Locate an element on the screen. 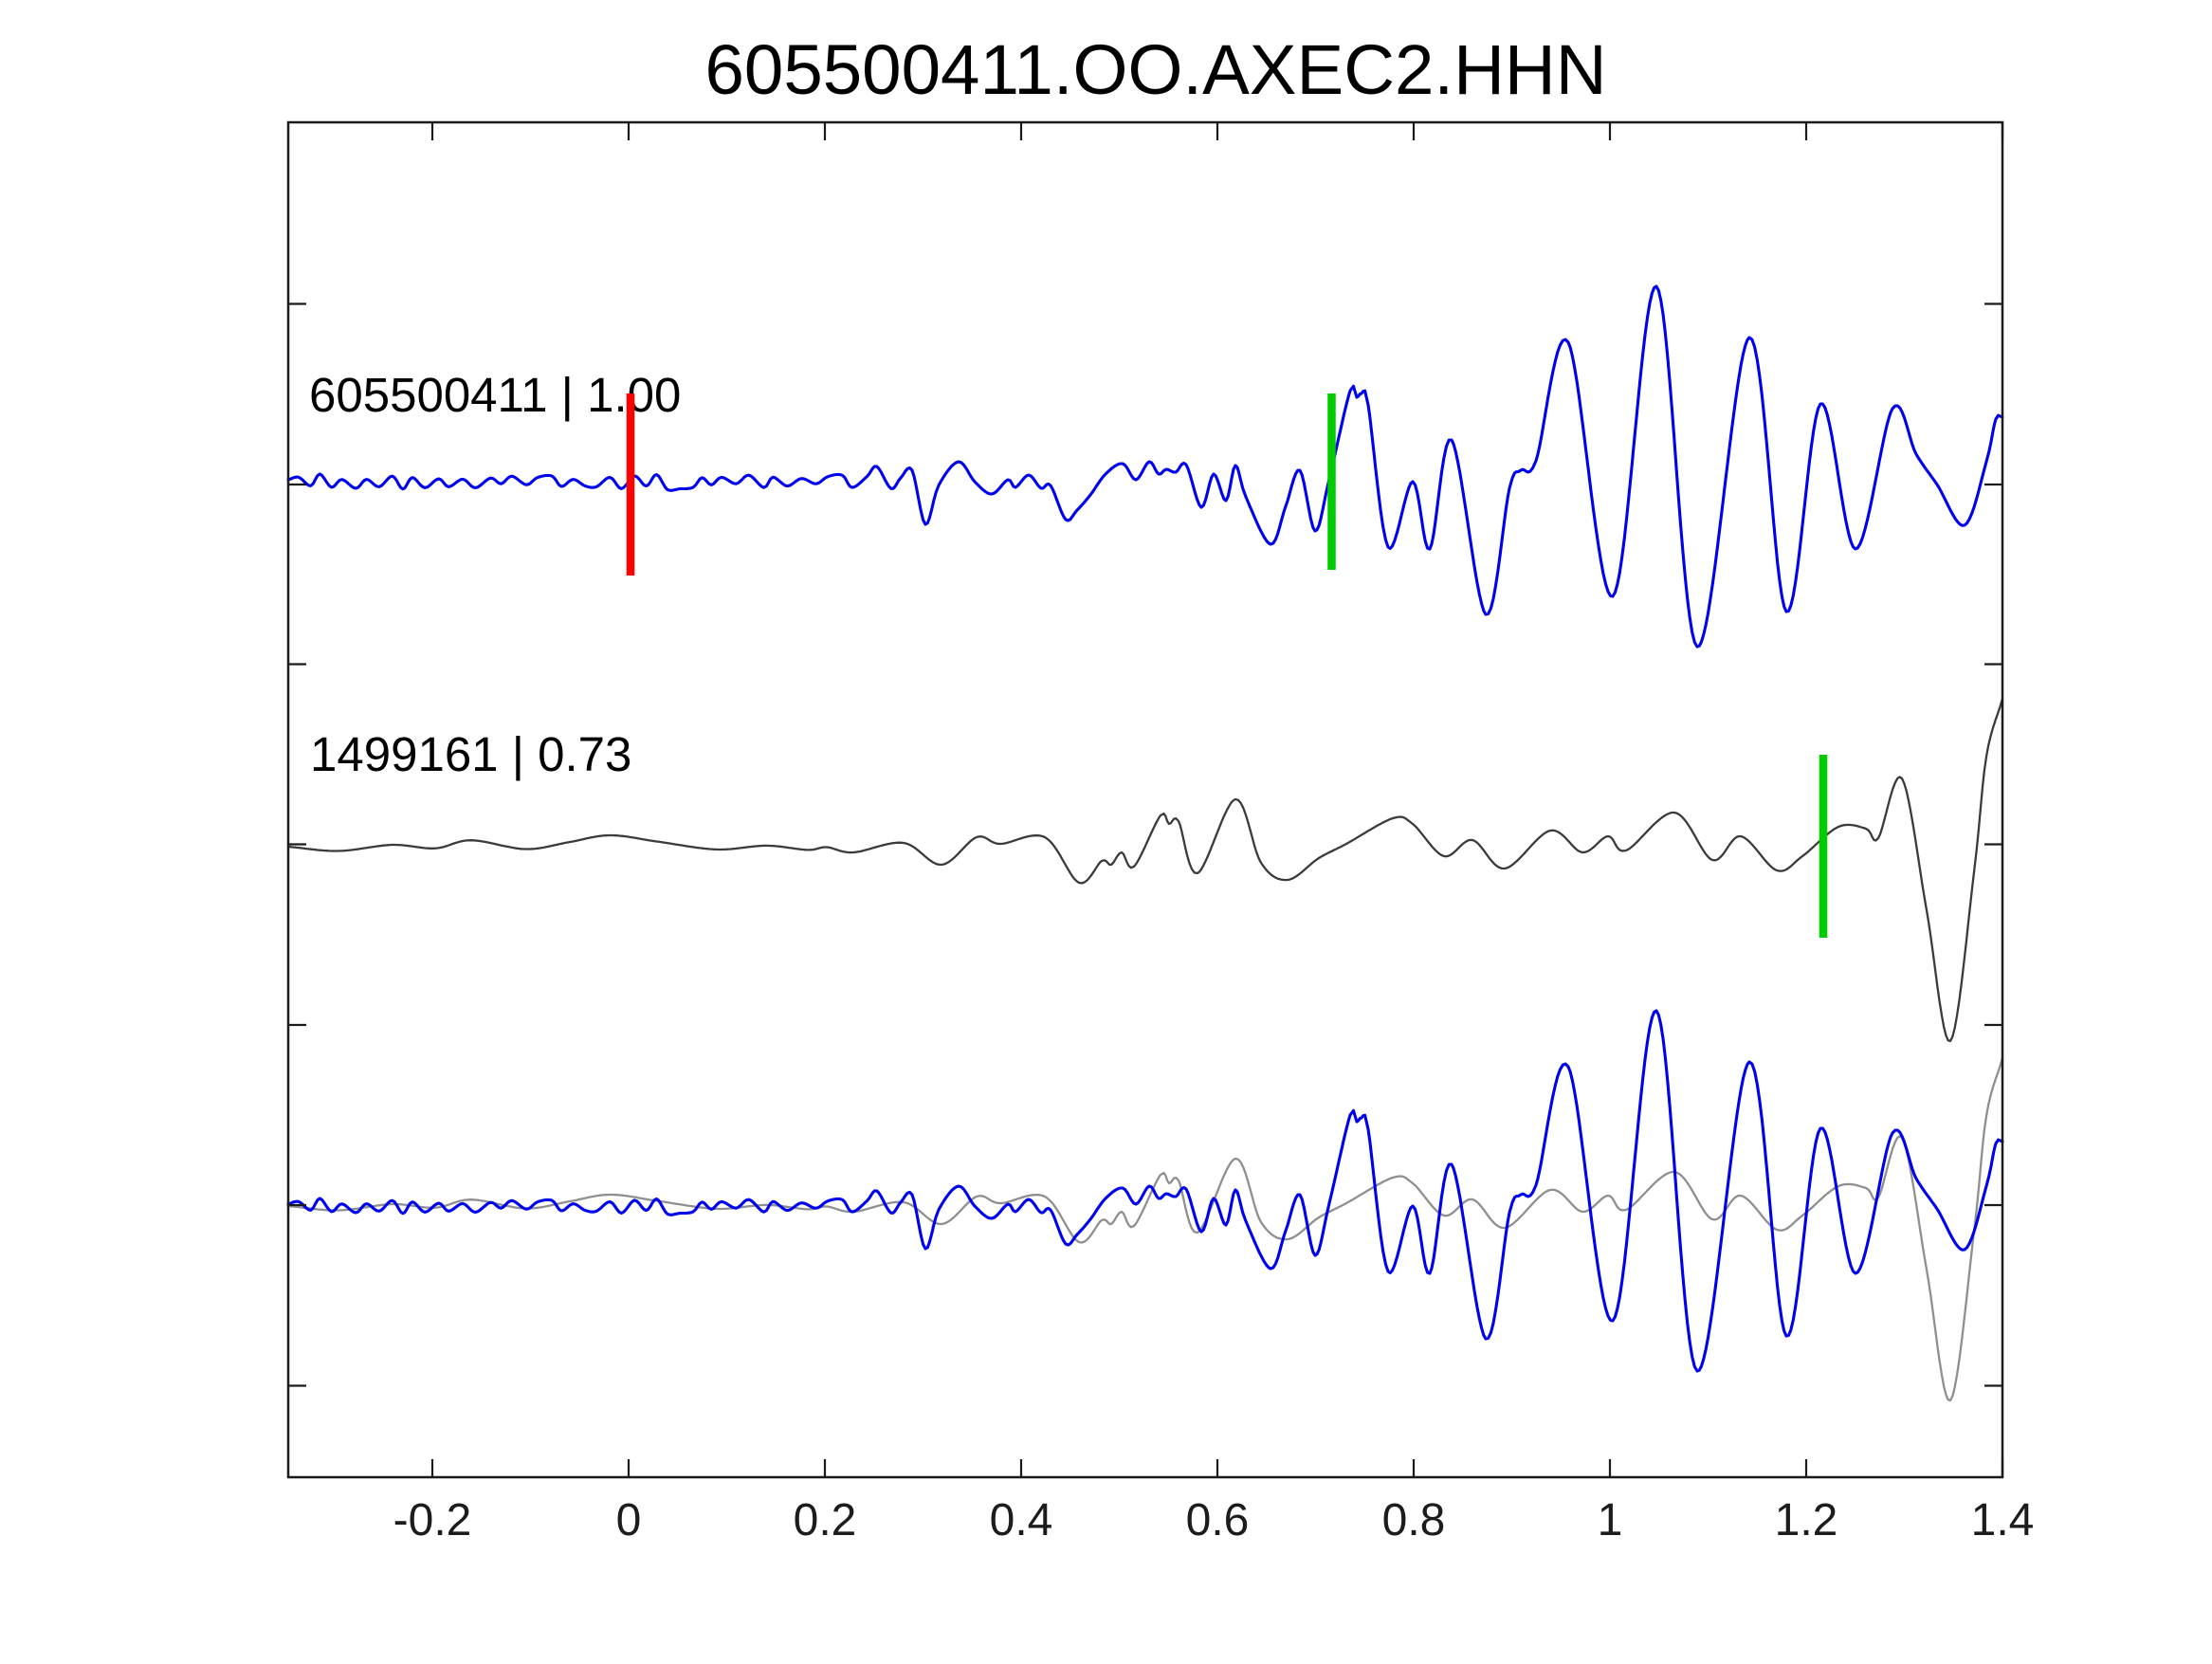 Image resolution: width=2212 pixels, height=1664 pixels. svg-text: 1 is located at coordinates (1610, 1520).